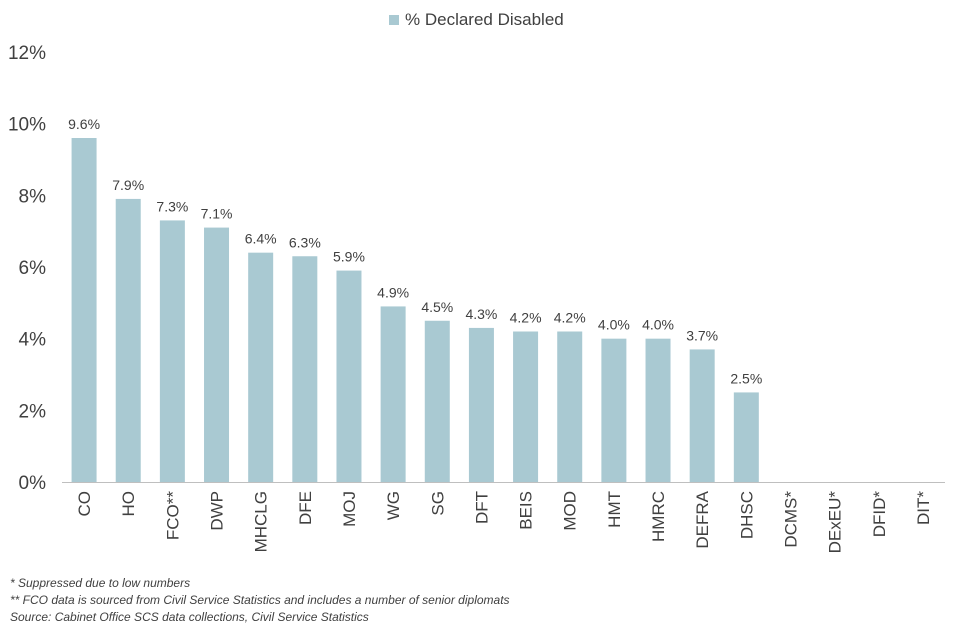  Describe the element at coordinates (526, 510) in the screenshot. I see `category-label: BEIS` at that location.